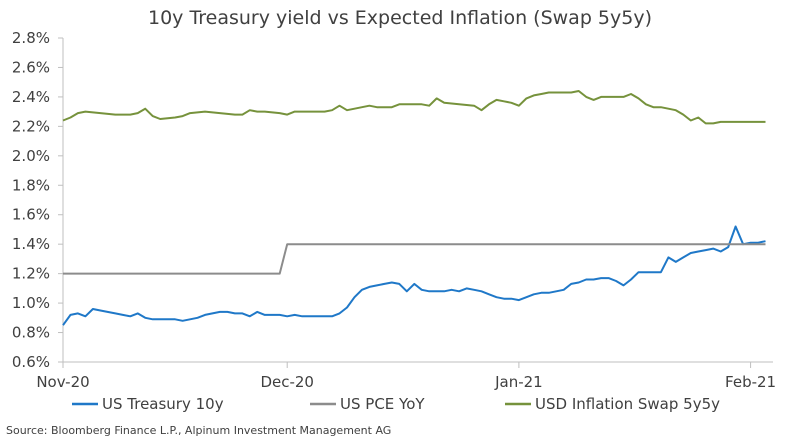  What do you see at coordinates (31, 38) in the screenshot?
I see `y-tick-label: 2.8%` at bounding box center [31, 38].